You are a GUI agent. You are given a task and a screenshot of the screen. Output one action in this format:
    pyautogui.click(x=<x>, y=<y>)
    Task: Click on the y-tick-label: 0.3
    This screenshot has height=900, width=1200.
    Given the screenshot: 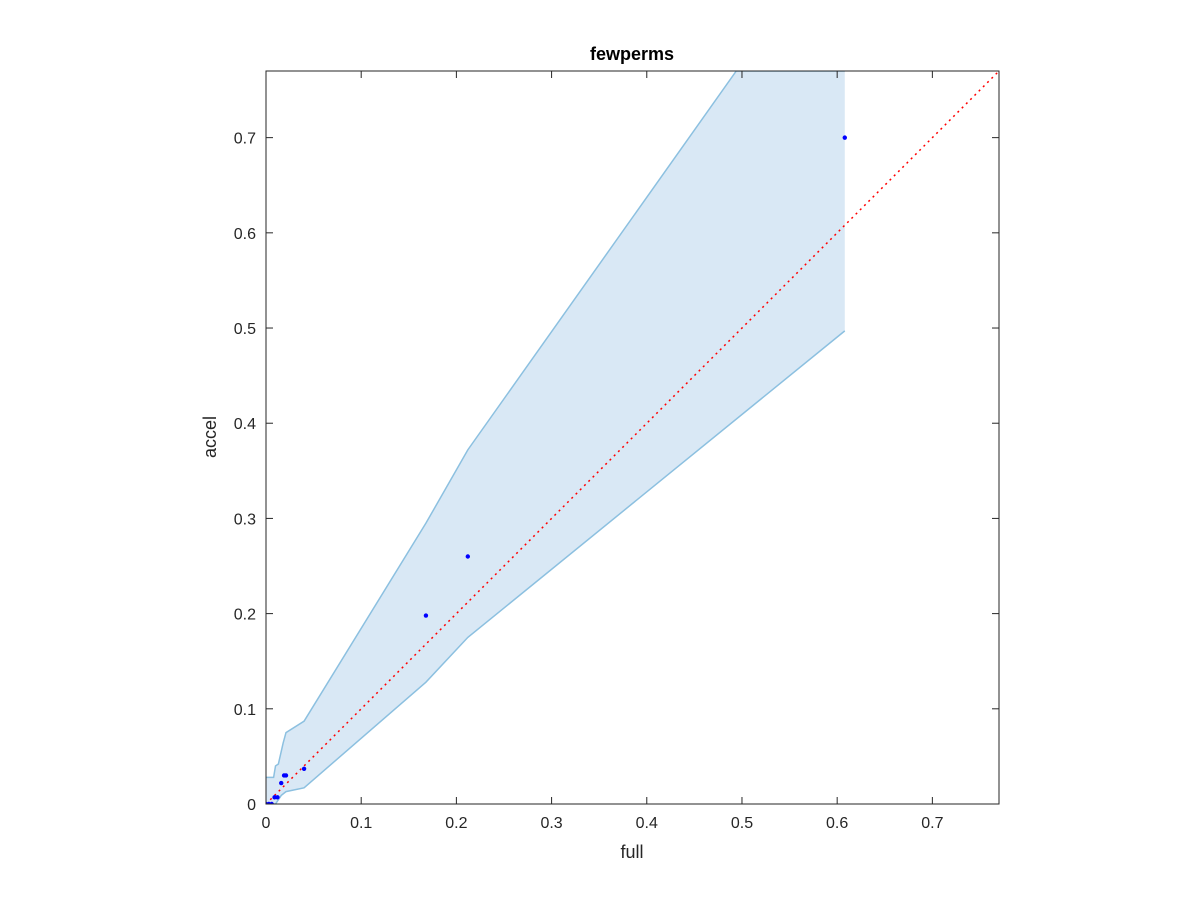 What is the action you would take?
    pyautogui.click(x=245, y=519)
    